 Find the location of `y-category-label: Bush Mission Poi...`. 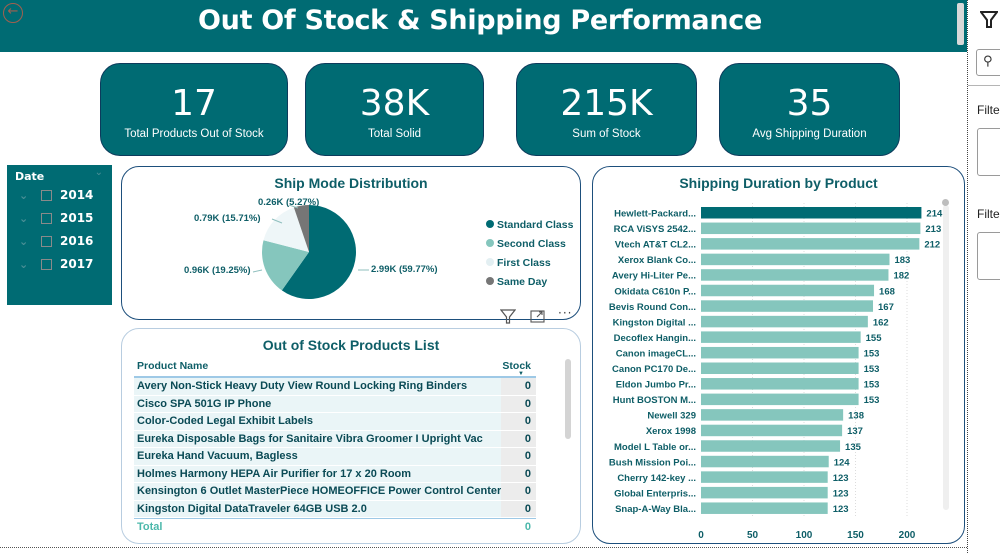

y-category-label: Bush Mission Poi... is located at coordinates (652, 462).